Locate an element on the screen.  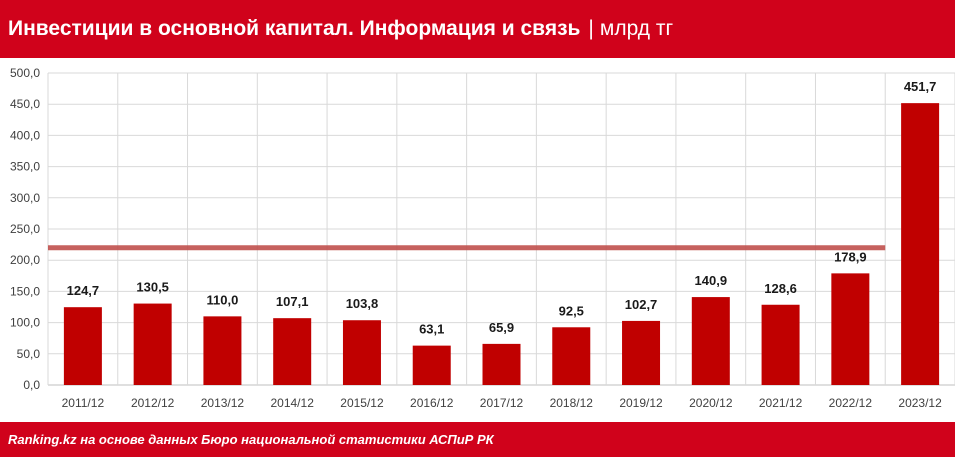
y-tick-label: 100,0 is located at coordinates (25, 323).